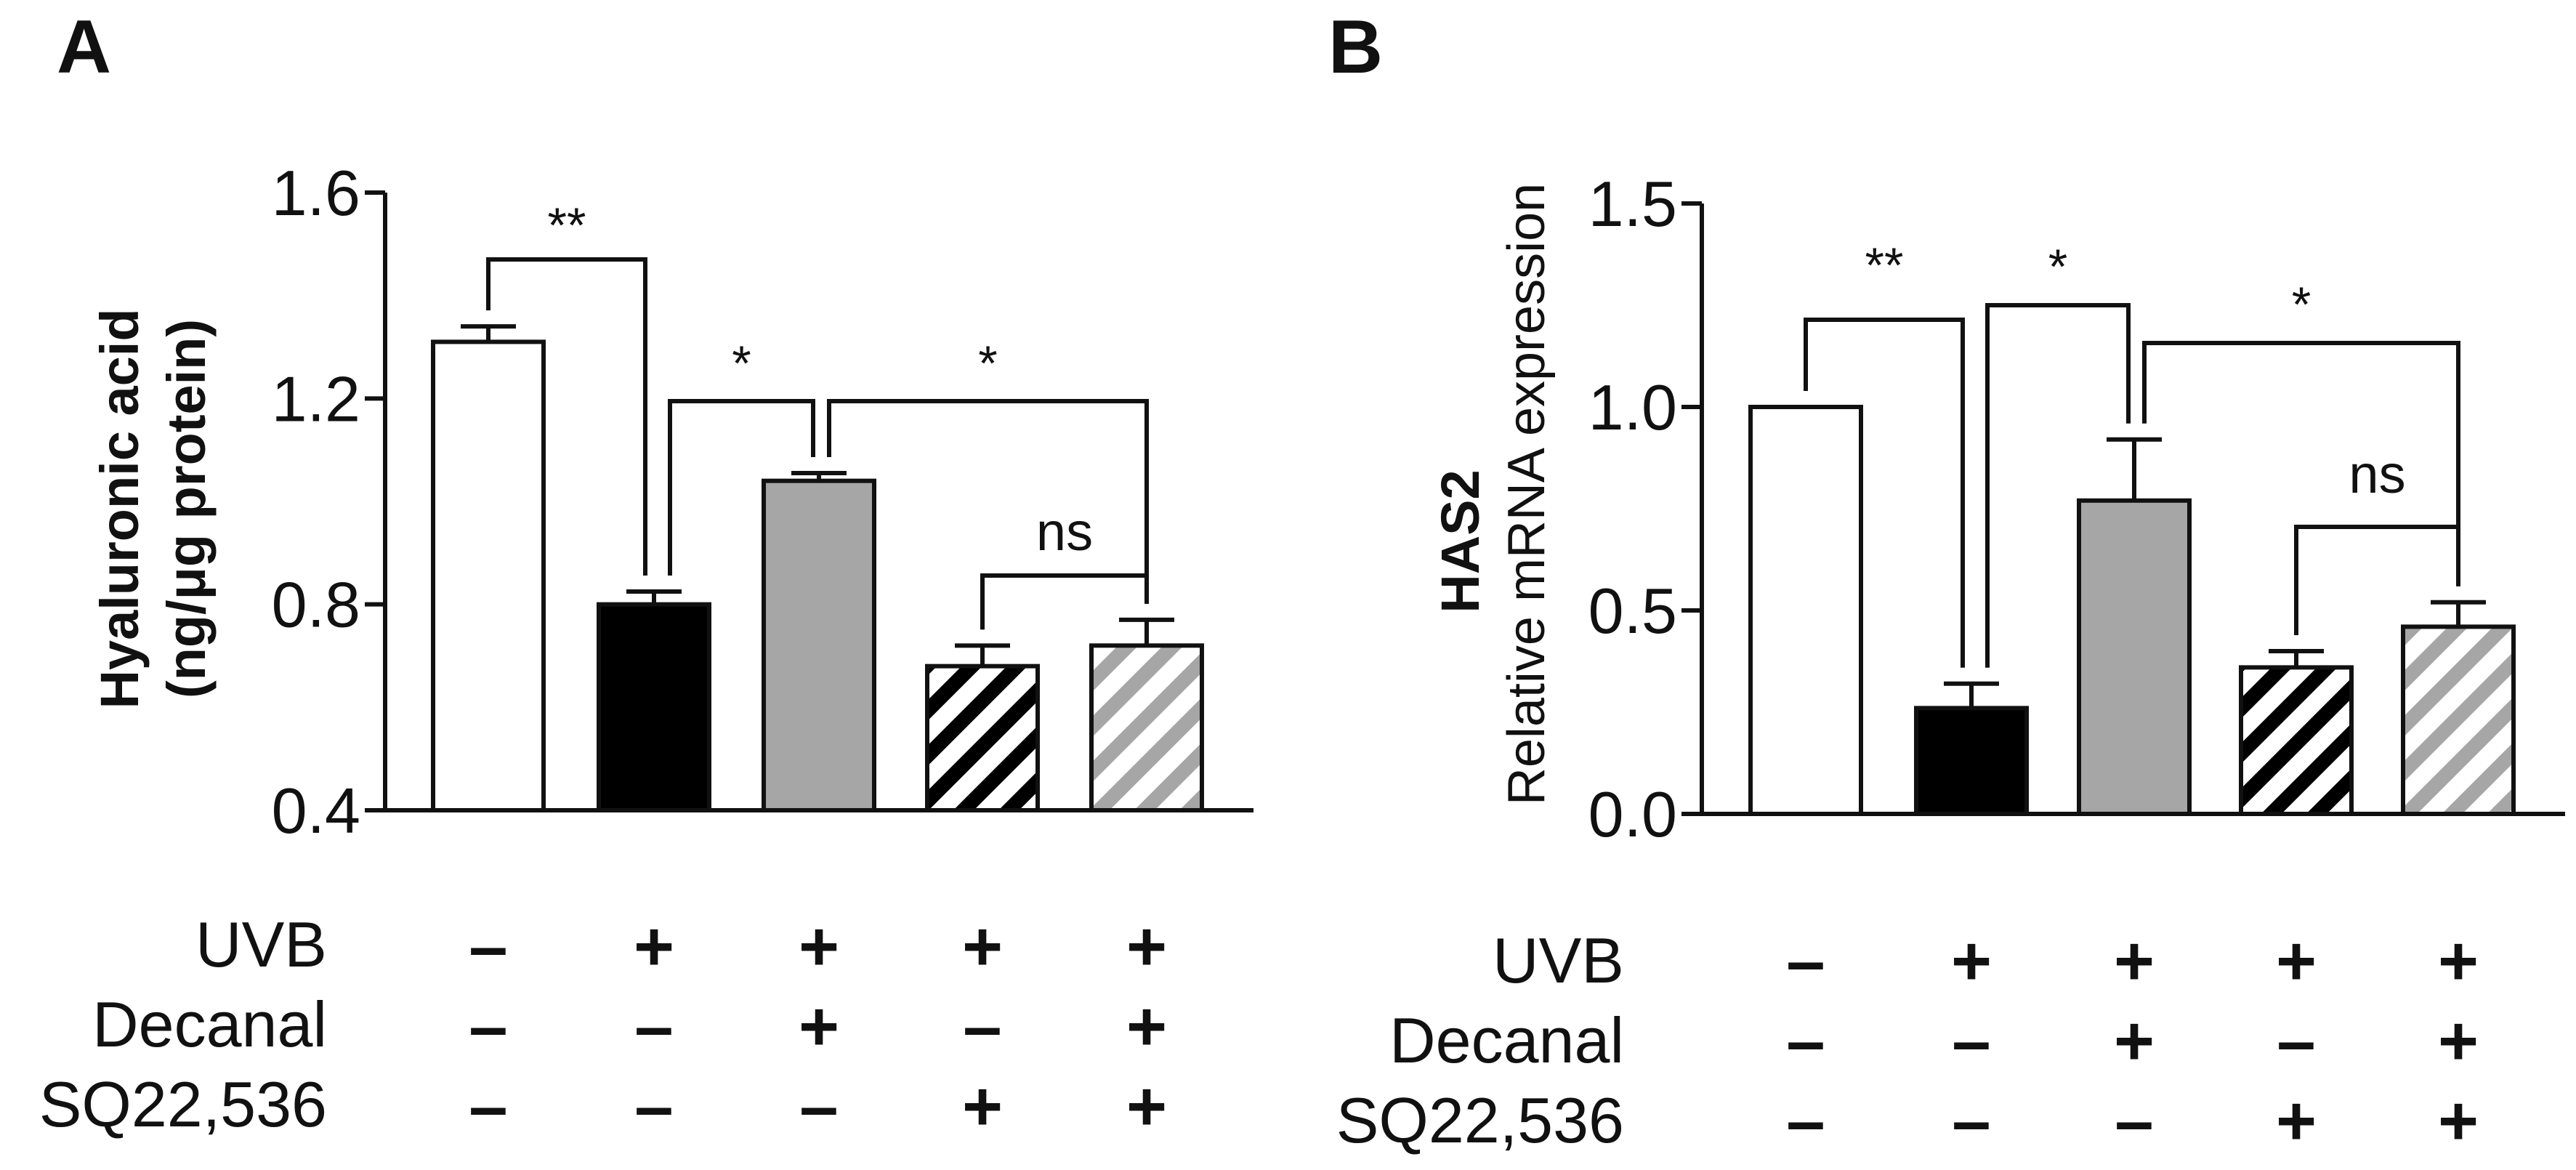 This screenshot has height=1170, width=2576. I want to click on panel-b-y-tick-label: 1.5, so click(1633, 204).